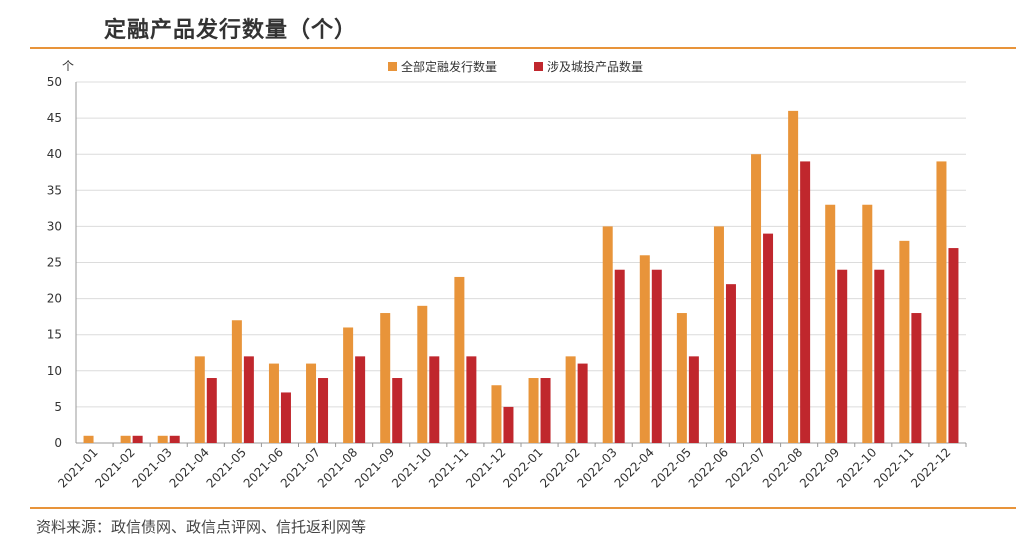 The width and height of the screenshot is (1024, 549). Describe the element at coordinates (485, 467) in the screenshot. I see `x-tick-label: 2021-12` at that location.